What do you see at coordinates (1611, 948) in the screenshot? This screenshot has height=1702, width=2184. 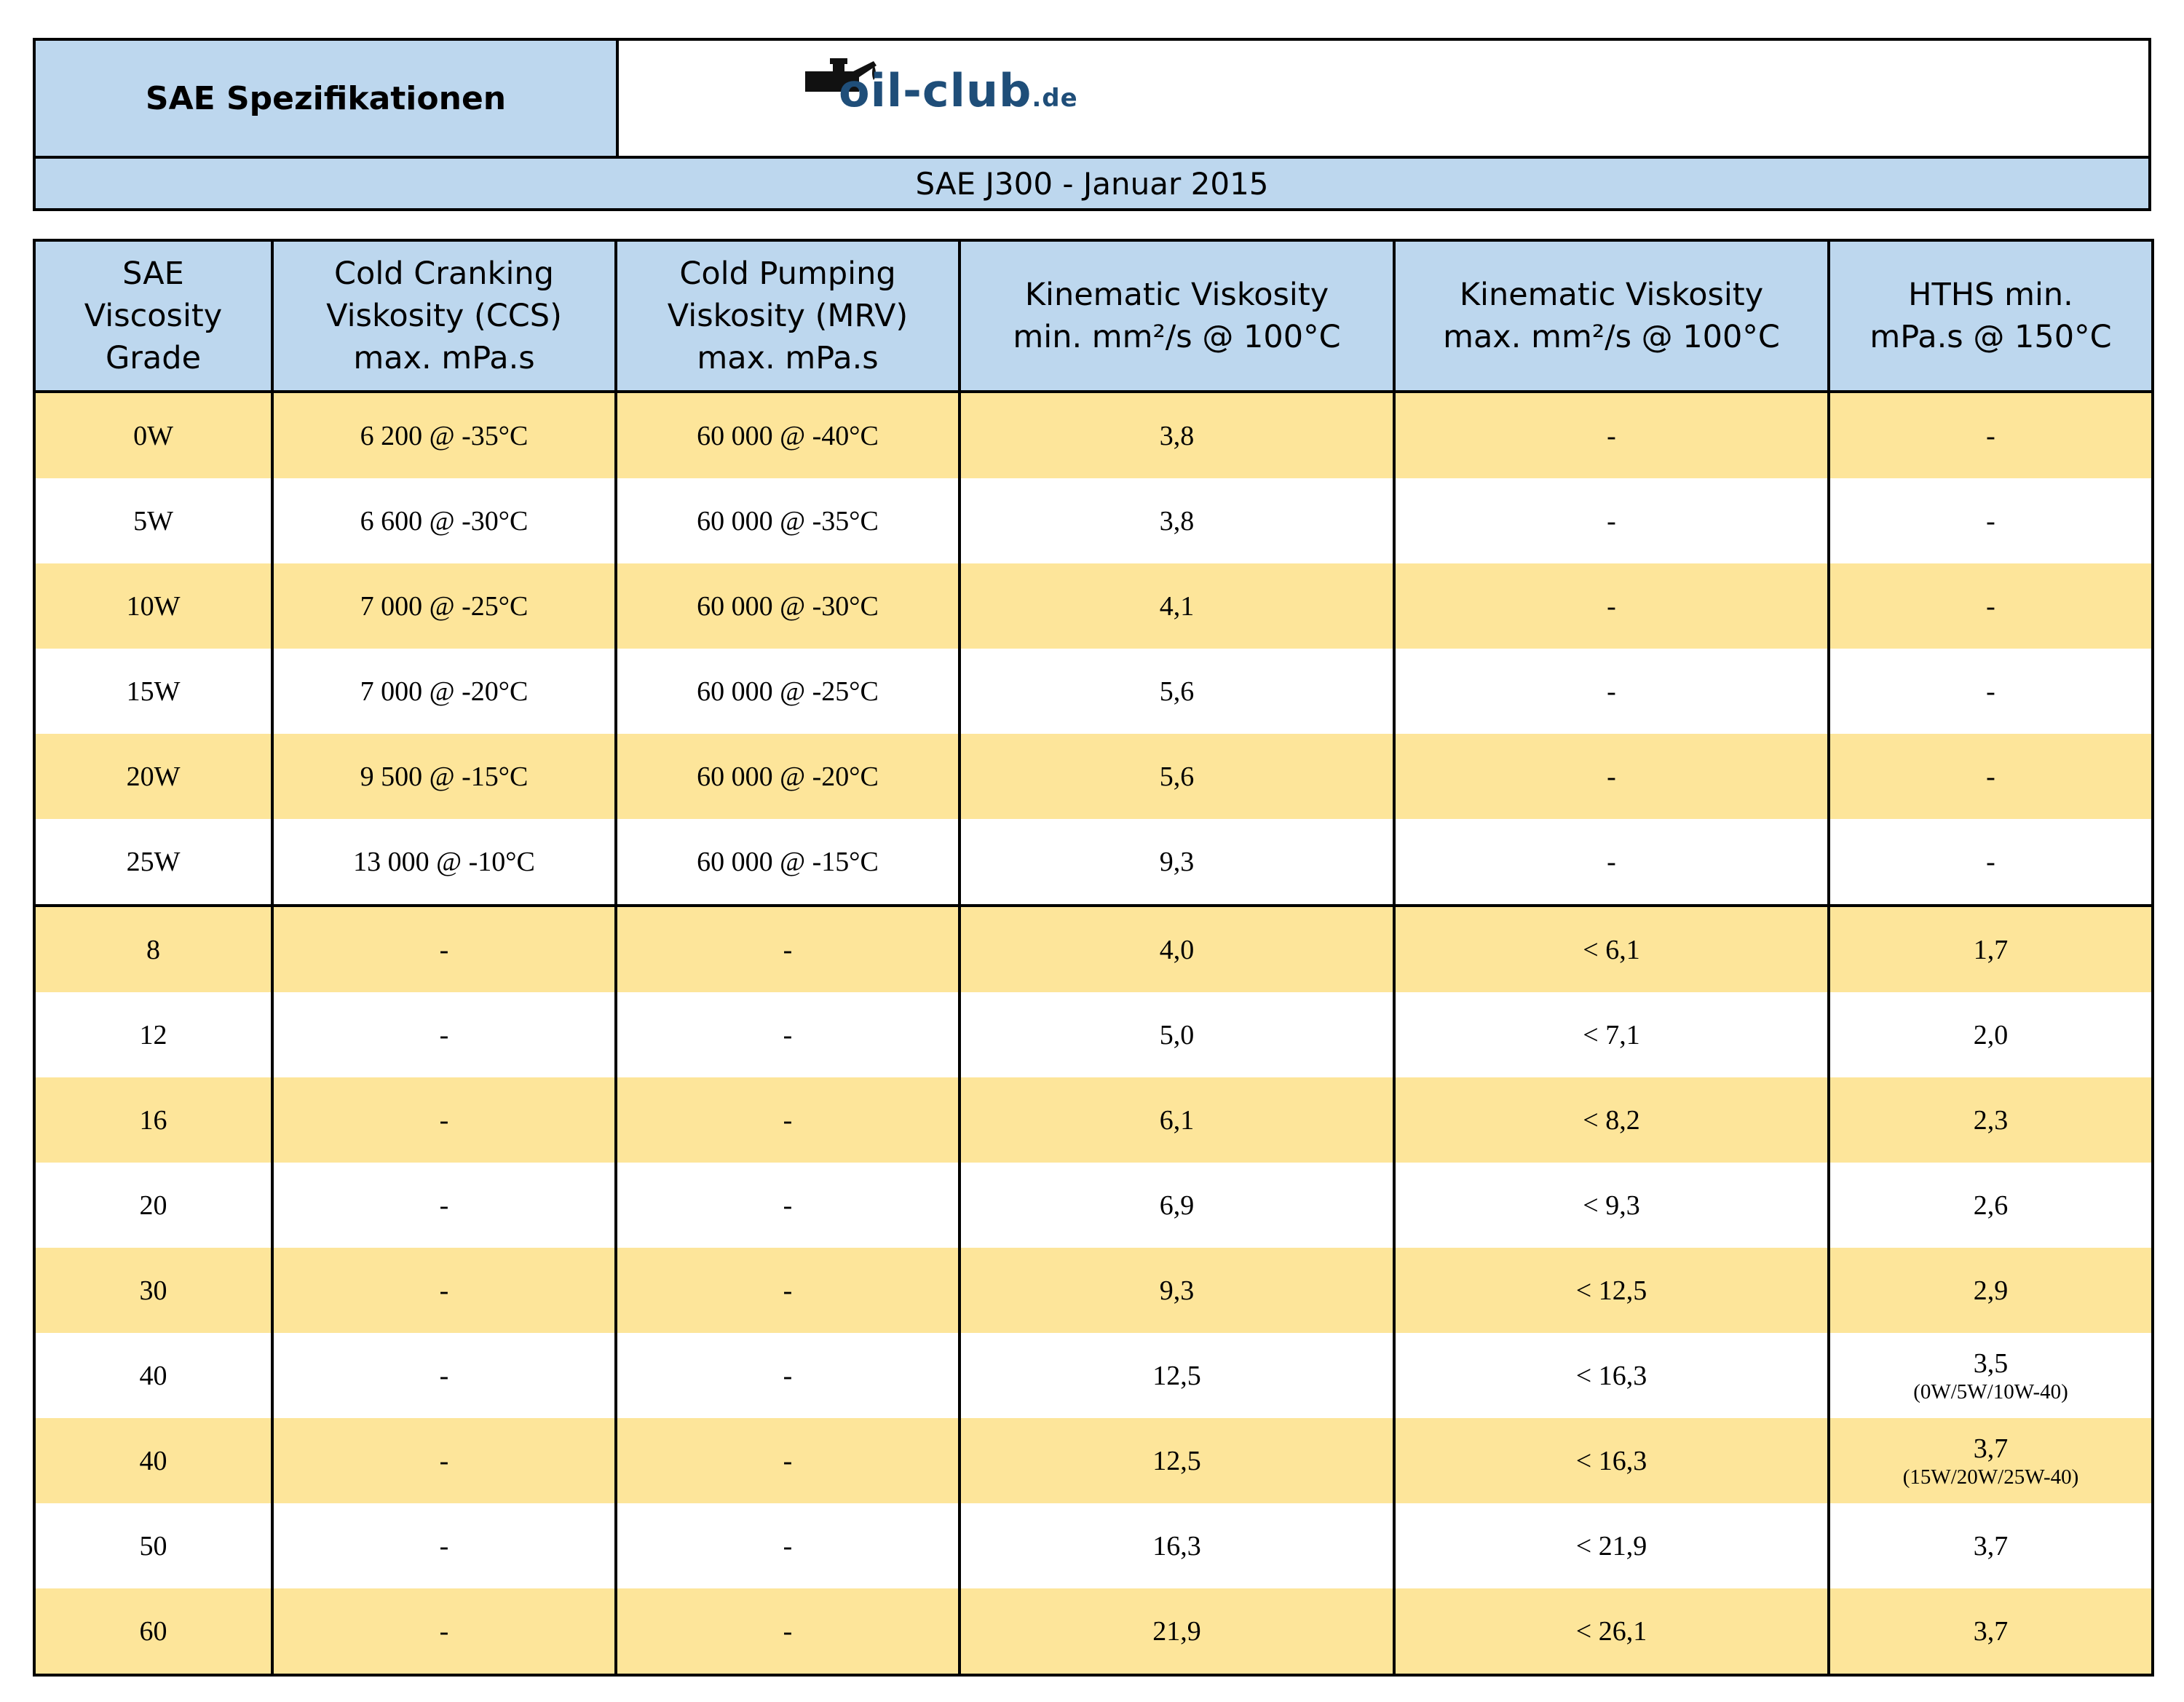 I see `kv-max-cell: < 6,1` at bounding box center [1611, 948].